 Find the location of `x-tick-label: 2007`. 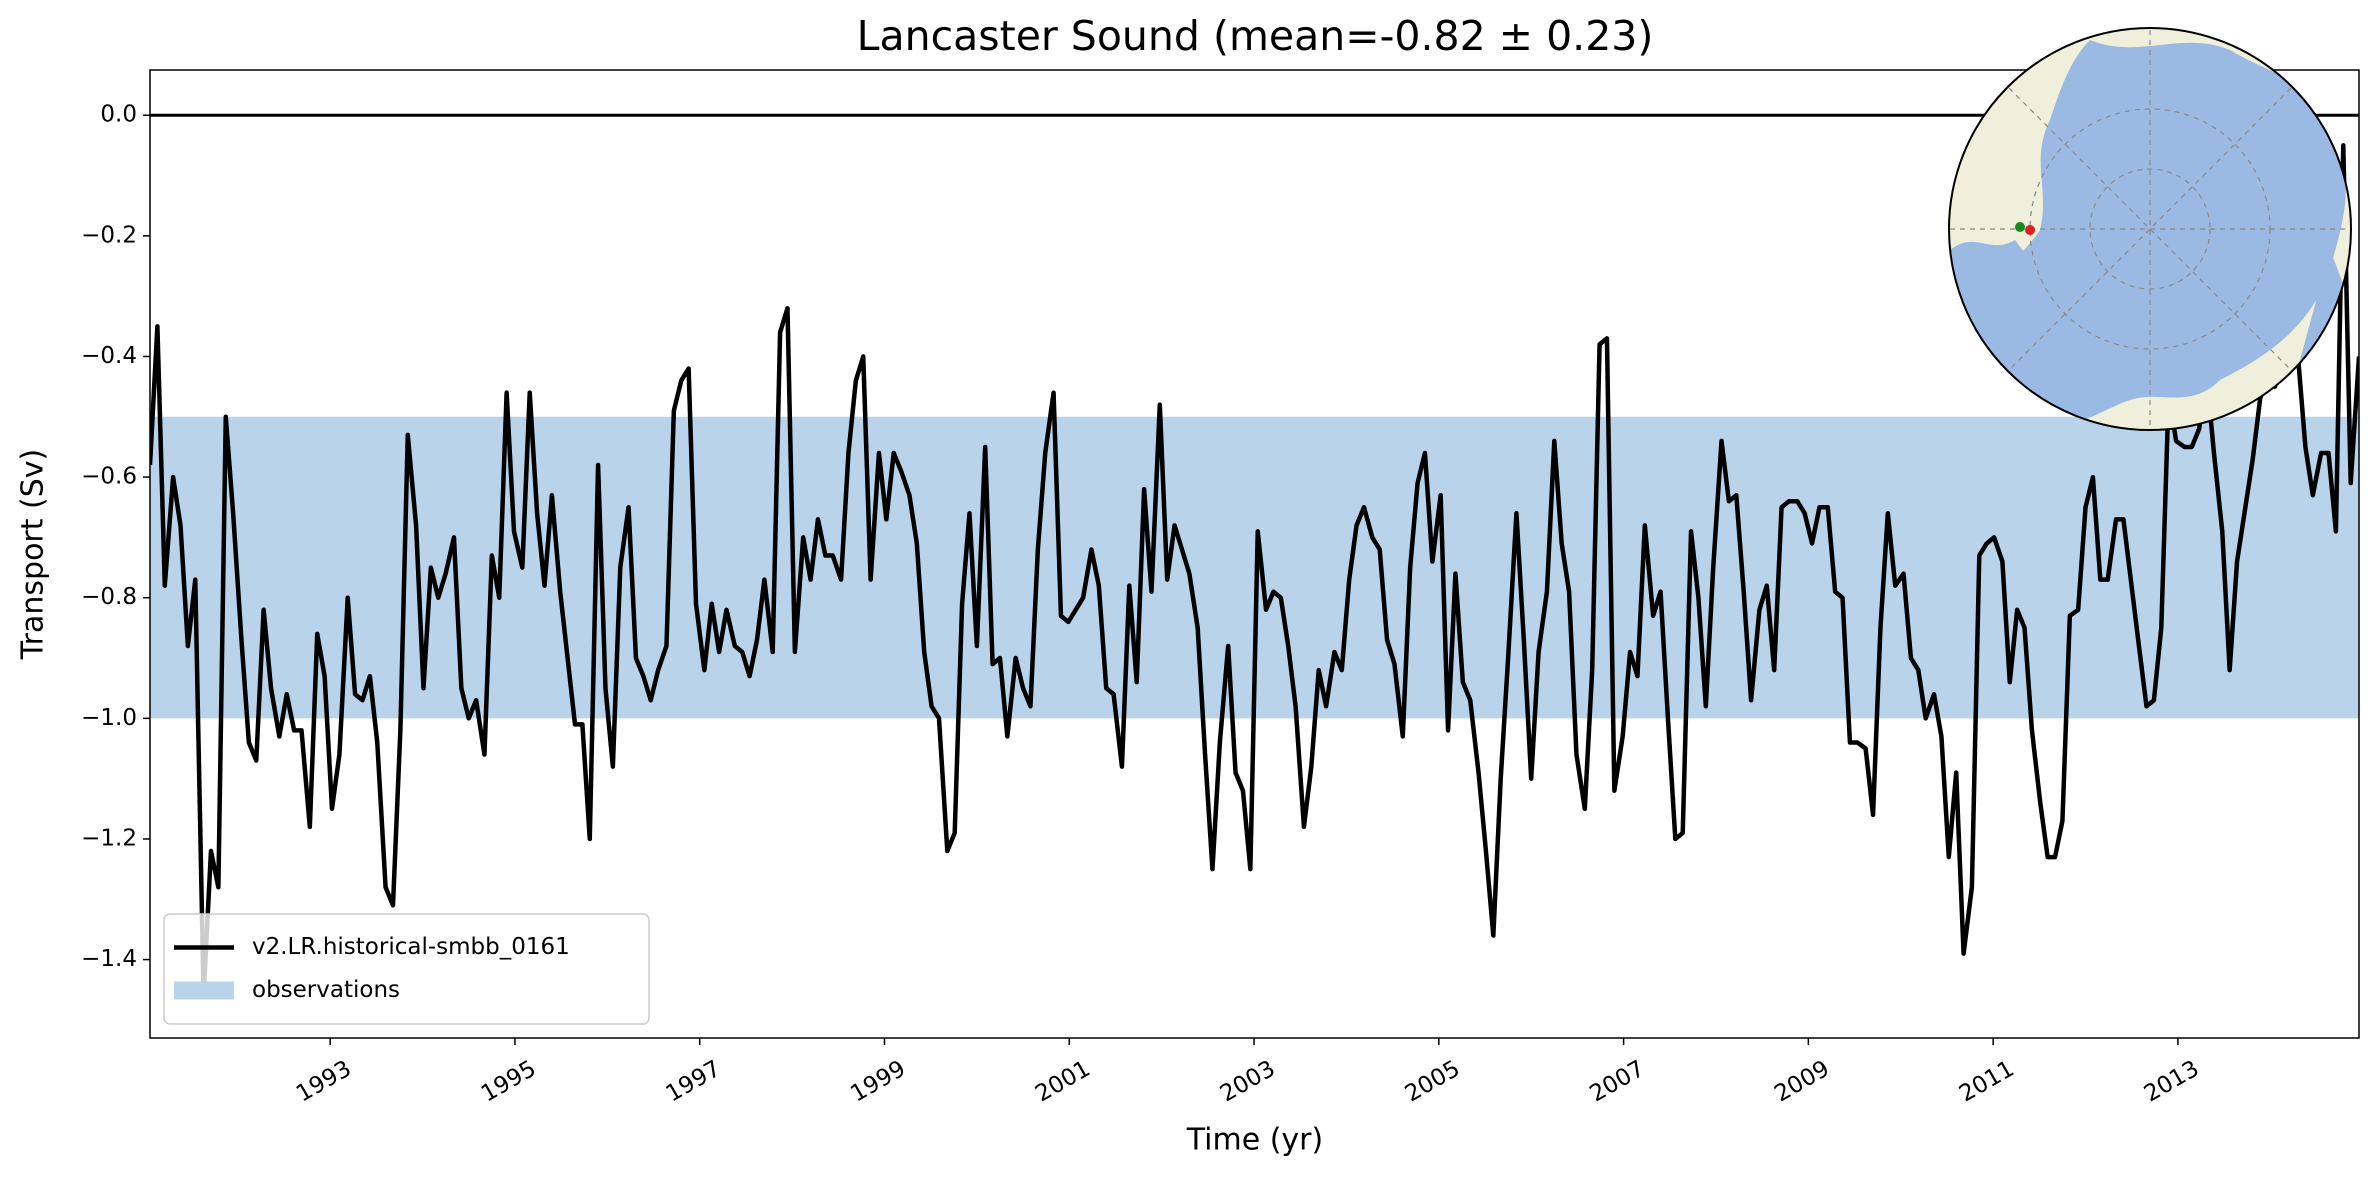

x-tick-label: 2007 is located at coordinates (1617, 1082).